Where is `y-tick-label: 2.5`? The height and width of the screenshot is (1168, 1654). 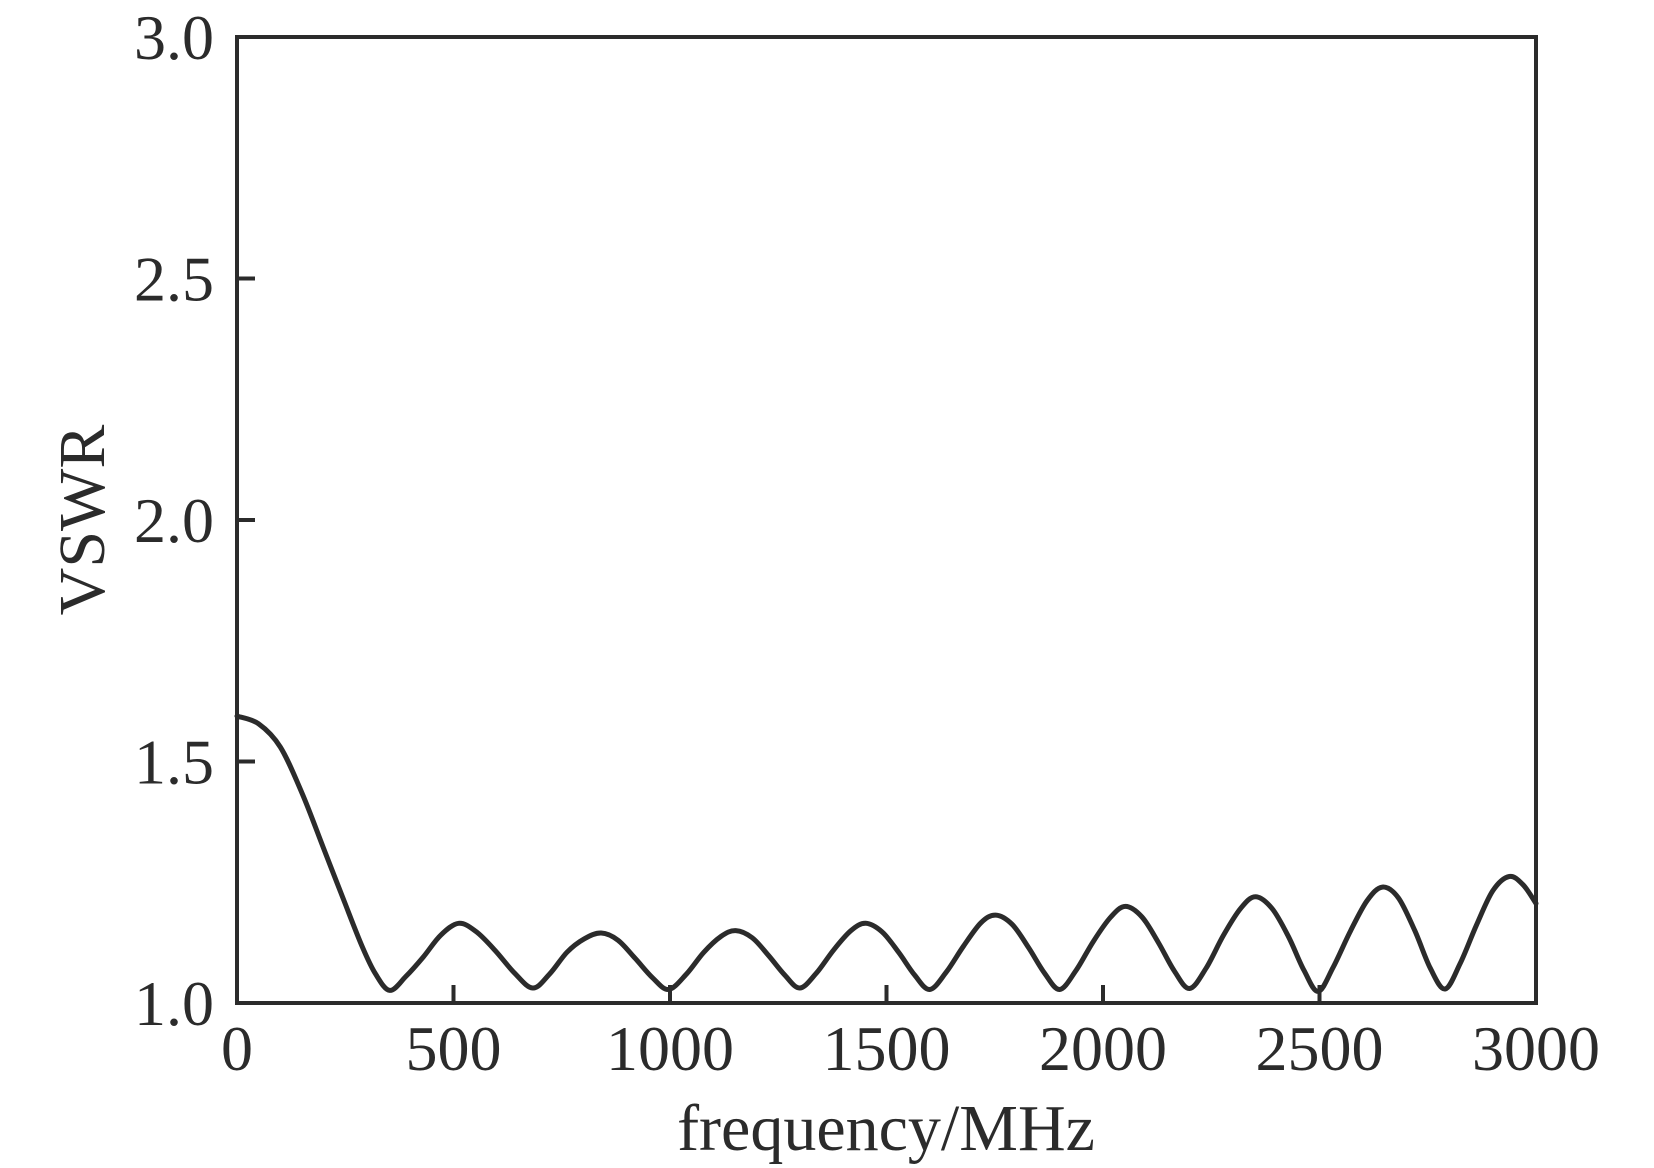 y-tick-label: 2.5 is located at coordinates (174, 279).